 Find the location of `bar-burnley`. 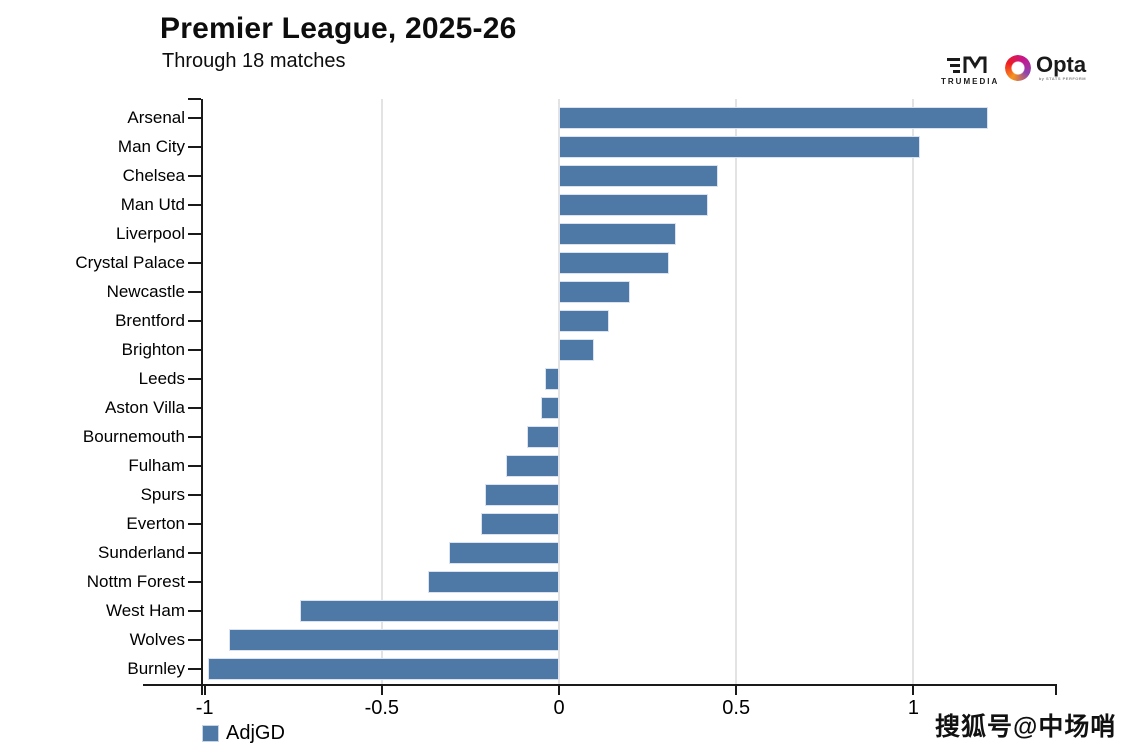

bar-burnley is located at coordinates (383, 669).